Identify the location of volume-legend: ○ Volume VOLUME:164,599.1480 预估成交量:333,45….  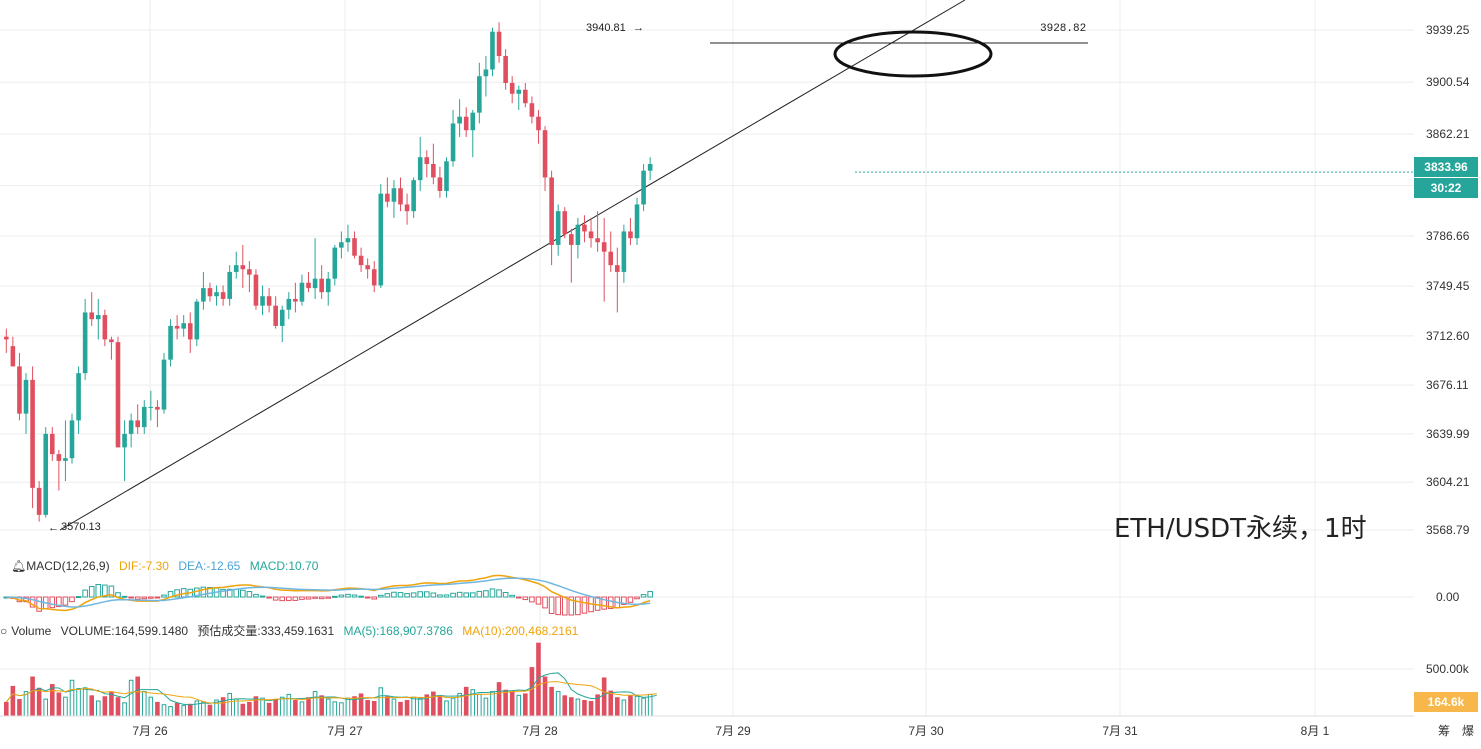
(292, 630).